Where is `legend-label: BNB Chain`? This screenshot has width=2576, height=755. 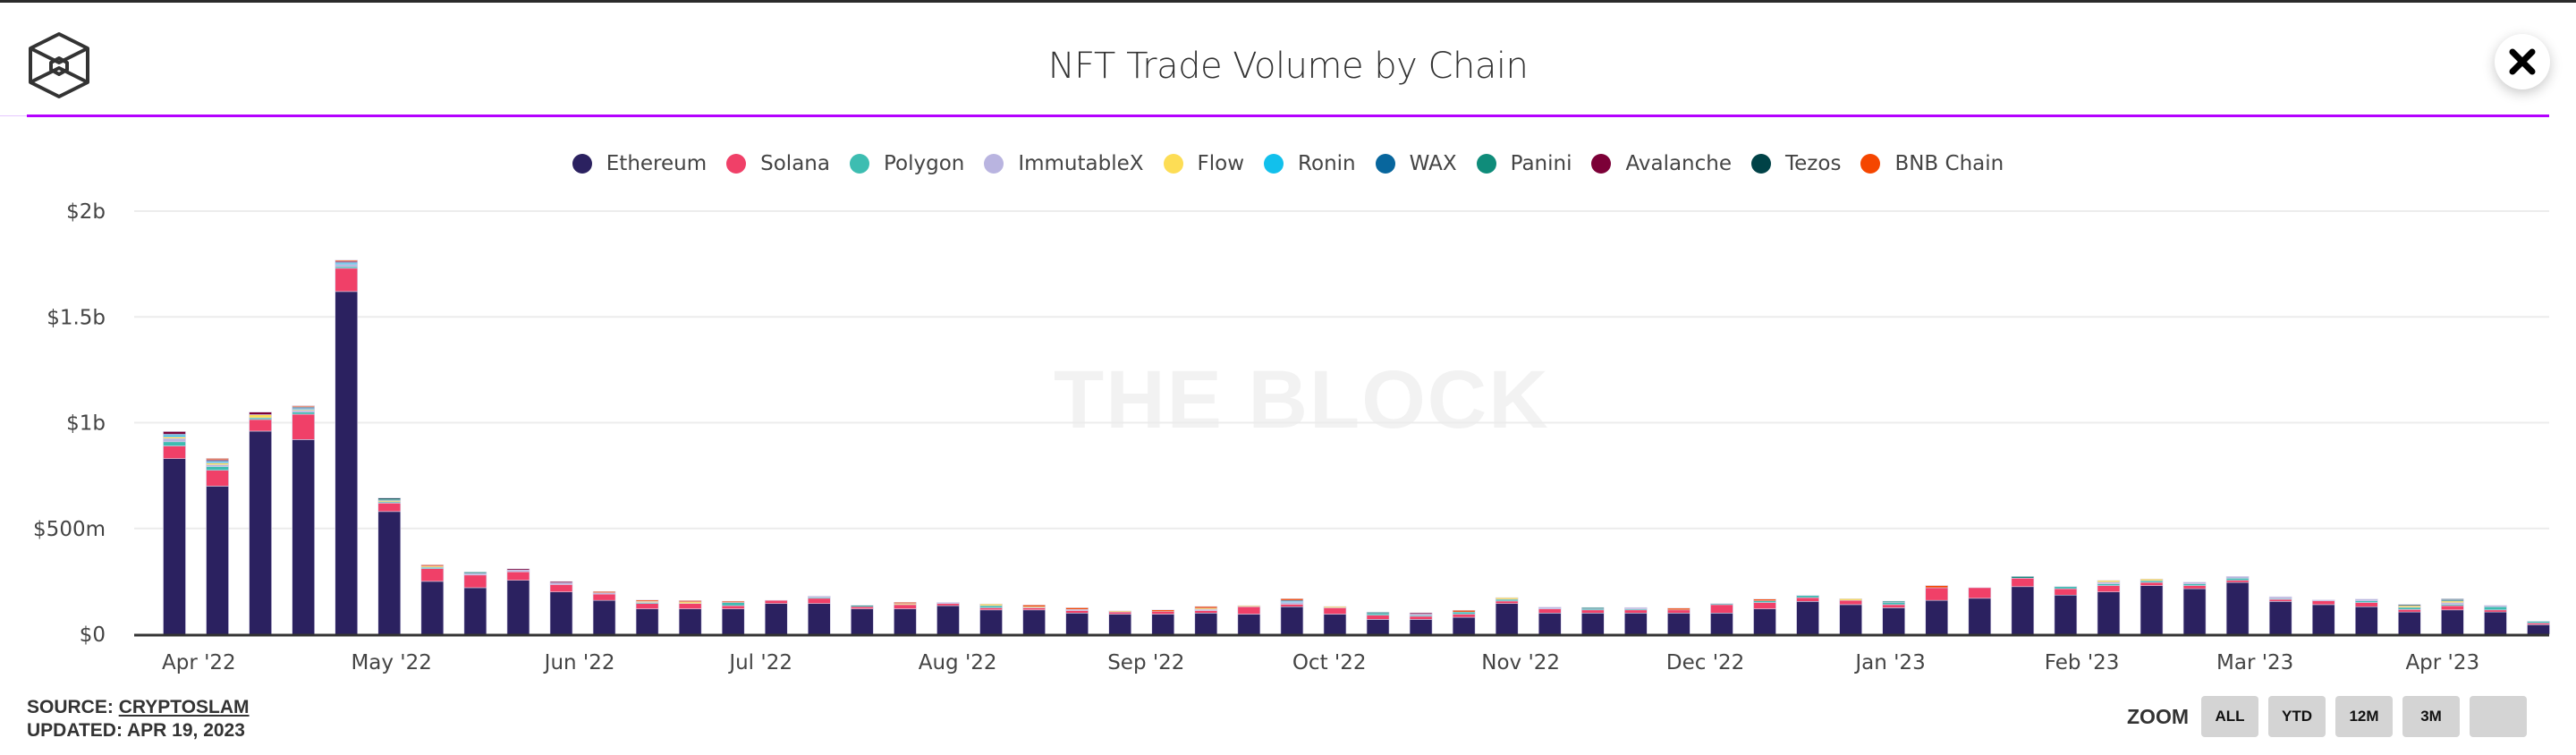 legend-label: BNB Chain is located at coordinates (1949, 163).